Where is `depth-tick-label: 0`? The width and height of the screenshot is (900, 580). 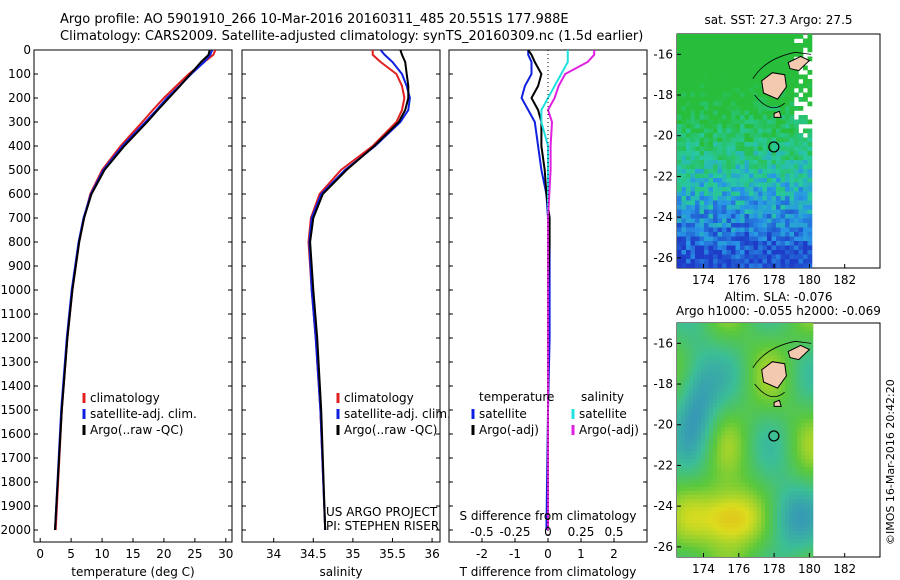
depth-tick-label: 0 is located at coordinates (27, 50).